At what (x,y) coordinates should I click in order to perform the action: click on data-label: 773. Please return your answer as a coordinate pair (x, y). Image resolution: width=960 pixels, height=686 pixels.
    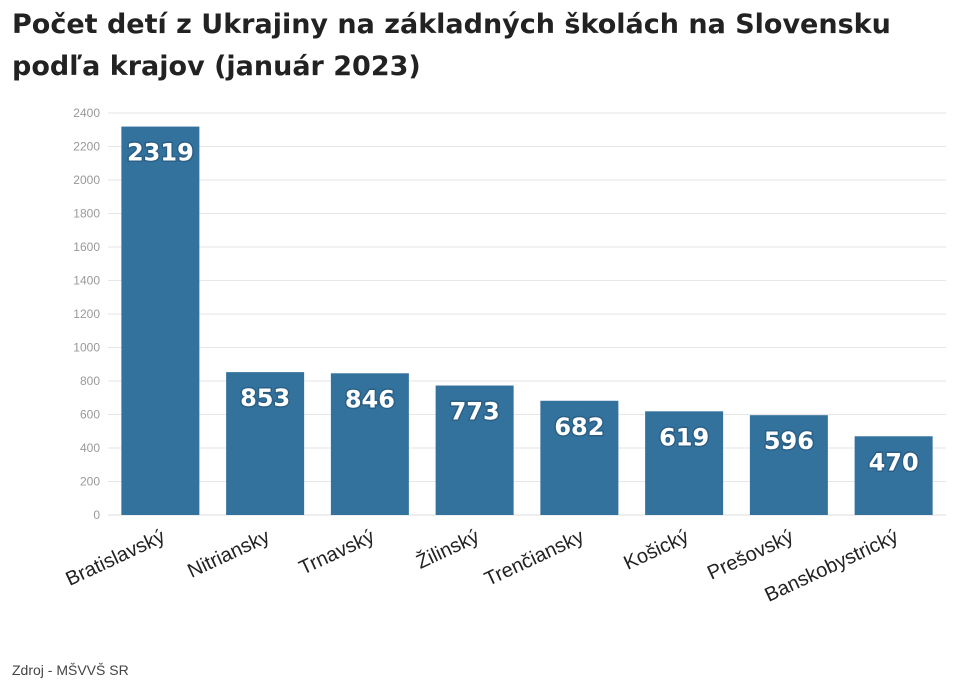
    Looking at the image, I should click on (475, 412).